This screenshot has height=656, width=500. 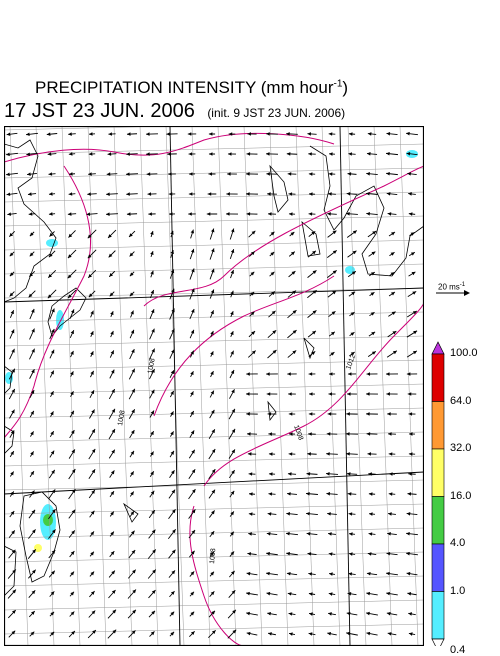 I want to click on map-title: PRECIPITATION INTENSITY (mm hour-1), so click(x=191, y=88).